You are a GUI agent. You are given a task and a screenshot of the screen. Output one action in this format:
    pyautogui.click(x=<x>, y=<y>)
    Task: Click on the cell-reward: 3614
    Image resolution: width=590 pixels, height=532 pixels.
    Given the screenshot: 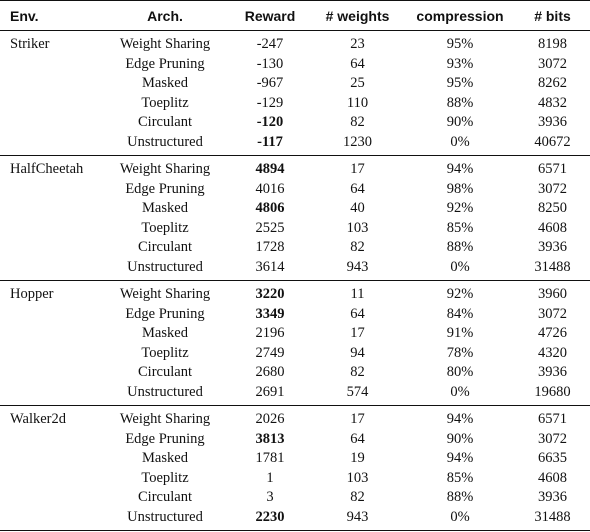 What is the action you would take?
    pyautogui.click(x=270, y=269)
    